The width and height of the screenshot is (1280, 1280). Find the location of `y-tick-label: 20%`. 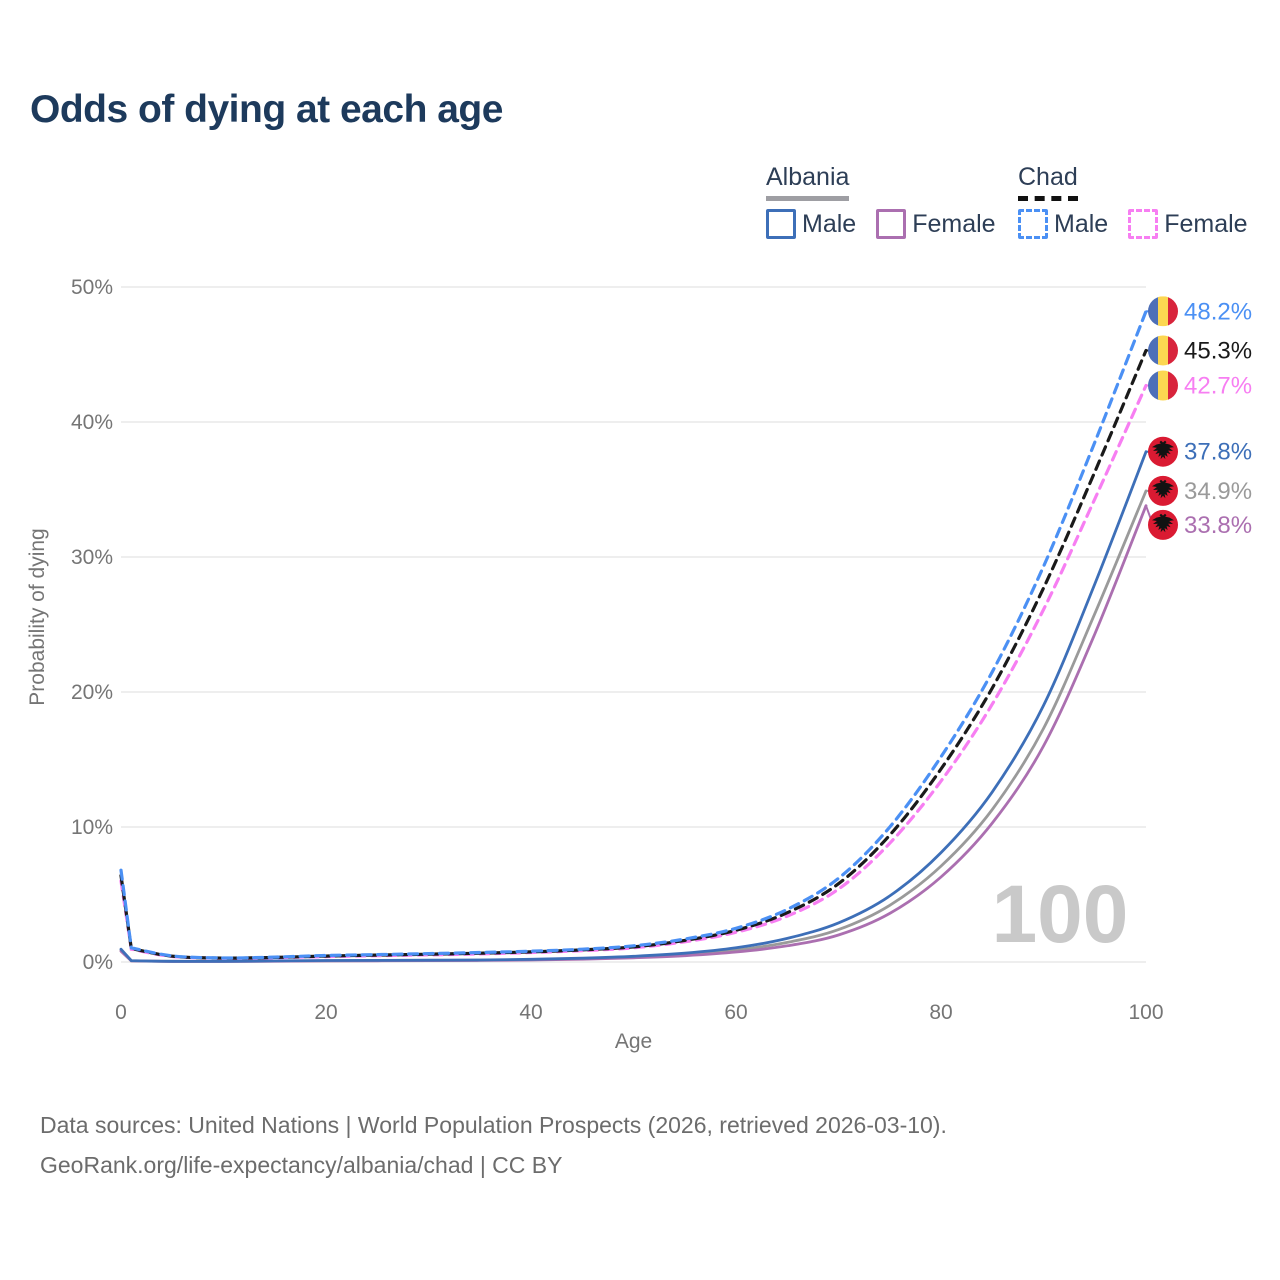

y-tick-label: 20% is located at coordinates (92, 692).